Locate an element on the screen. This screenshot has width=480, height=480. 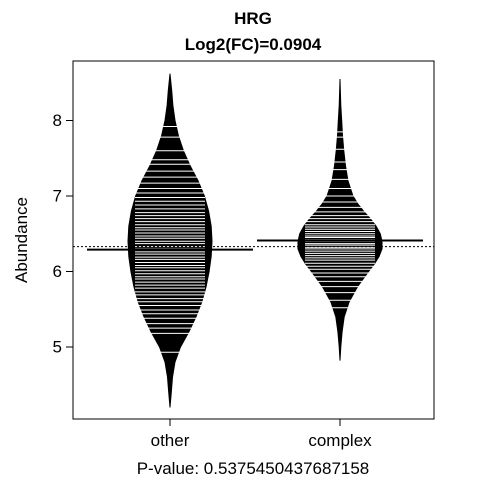
x-tick-label-complex: complex is located at coordinates (340, 440).